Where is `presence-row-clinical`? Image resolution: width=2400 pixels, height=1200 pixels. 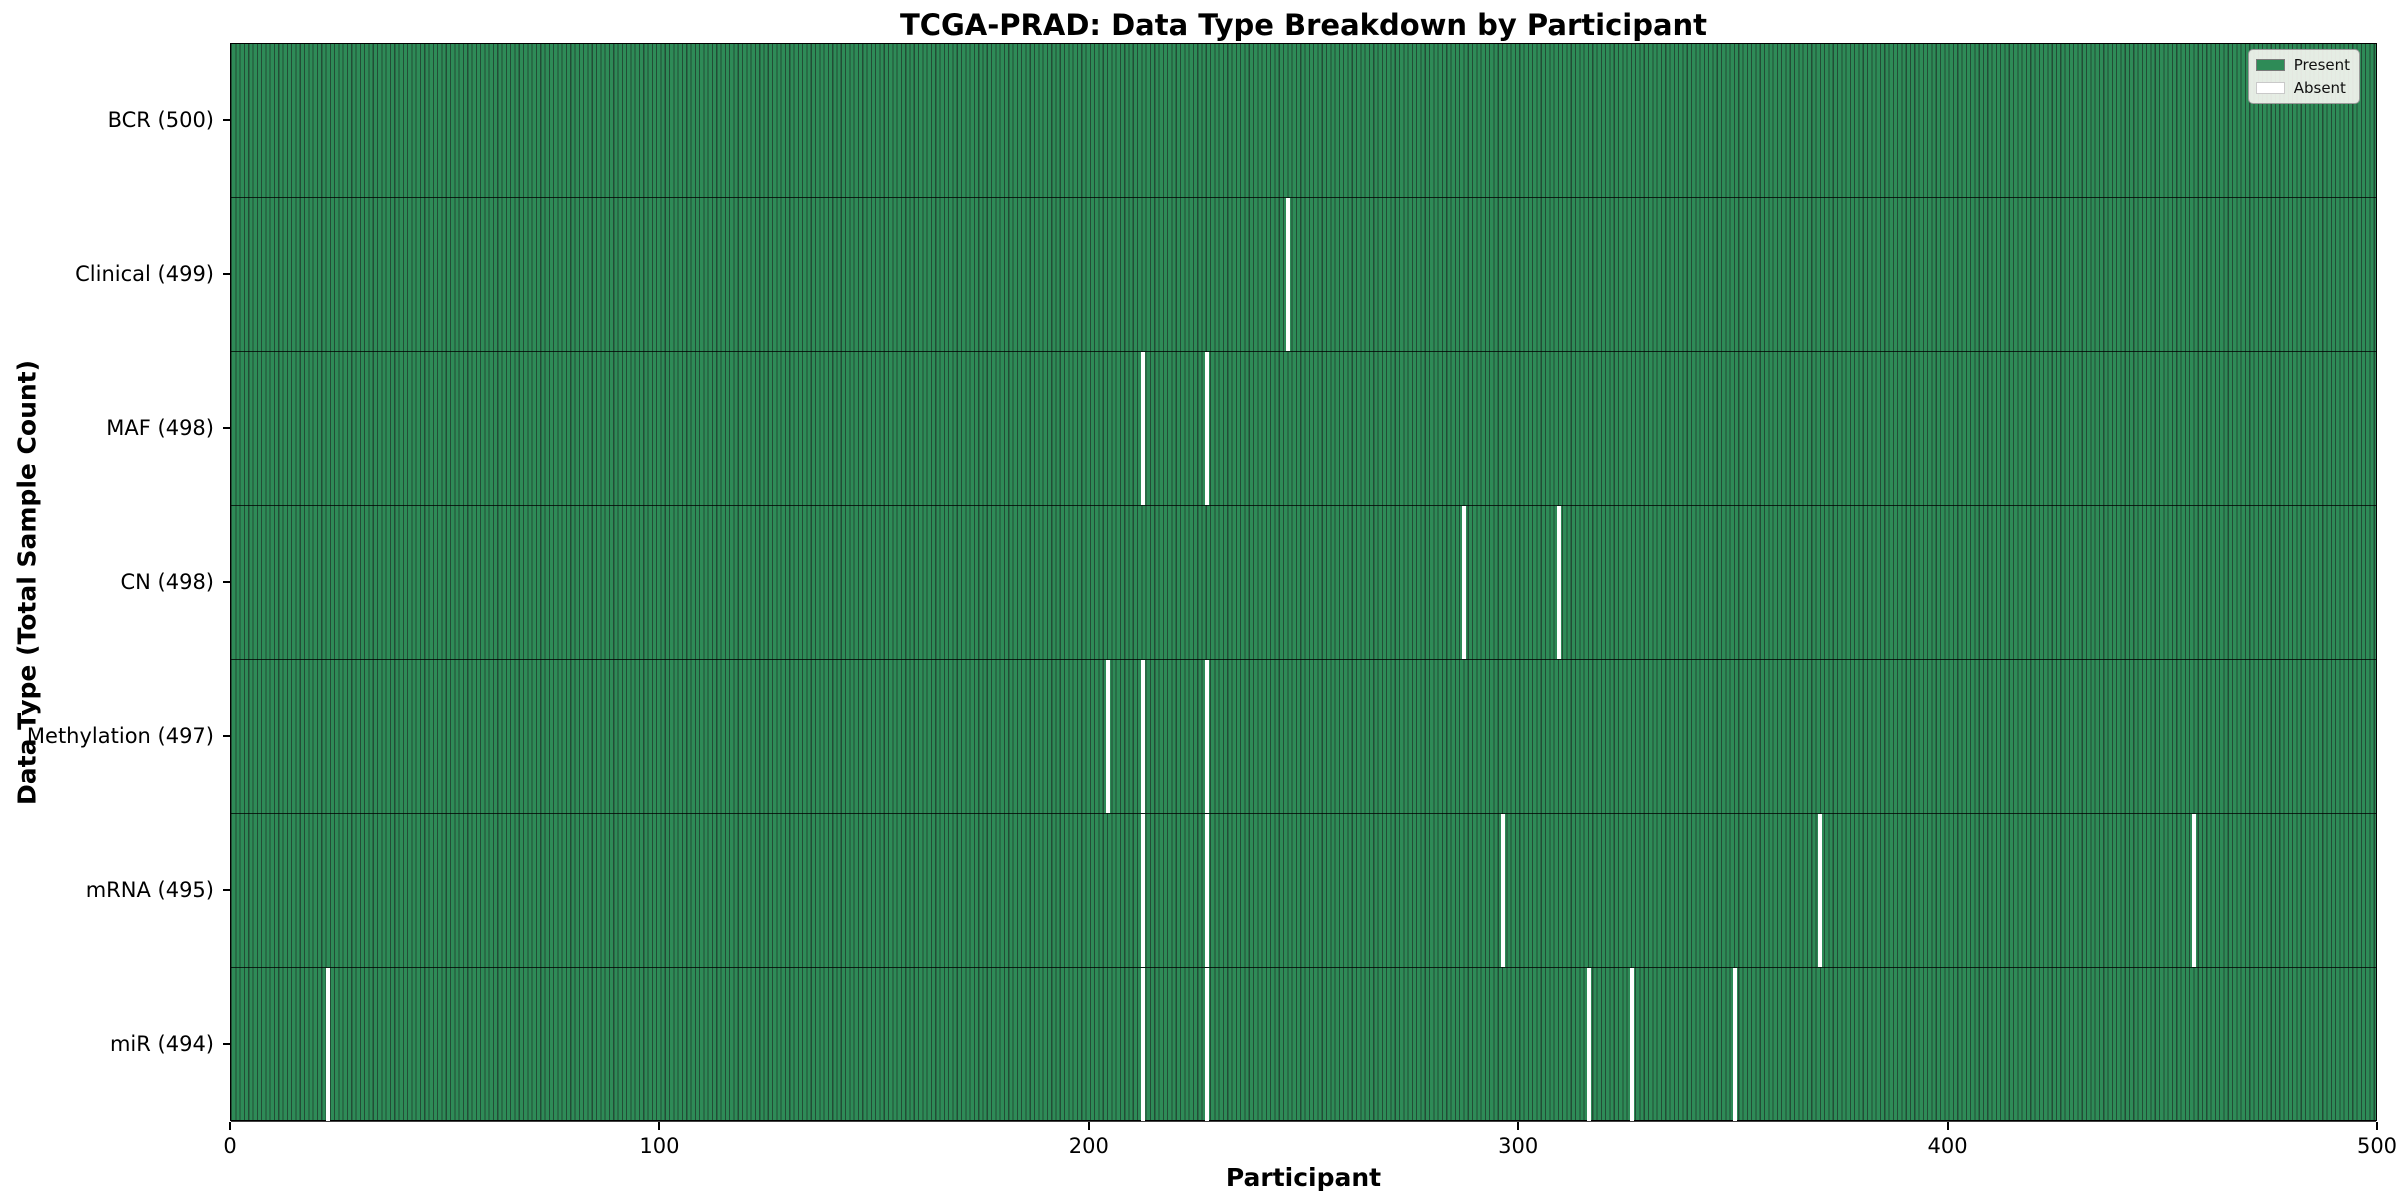 presence-row-clinical is located at coordinates (1303, 275).